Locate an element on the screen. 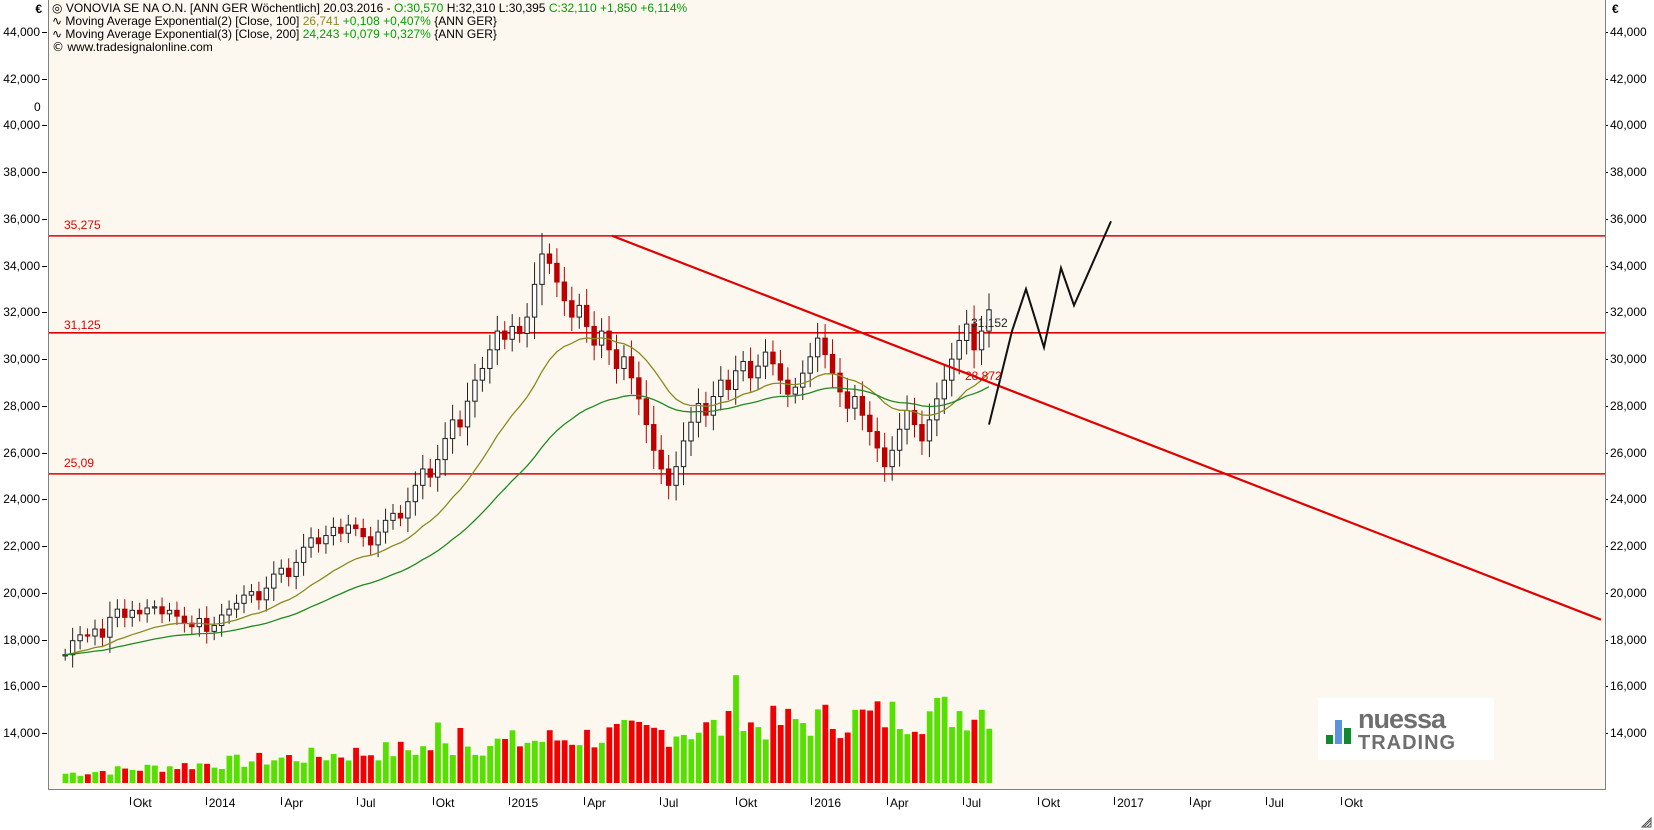 Image resolution: width=1654 pixels, height=830 pixels. y-axis-tick-left: 22,000 is located at coordinates (25, 546).